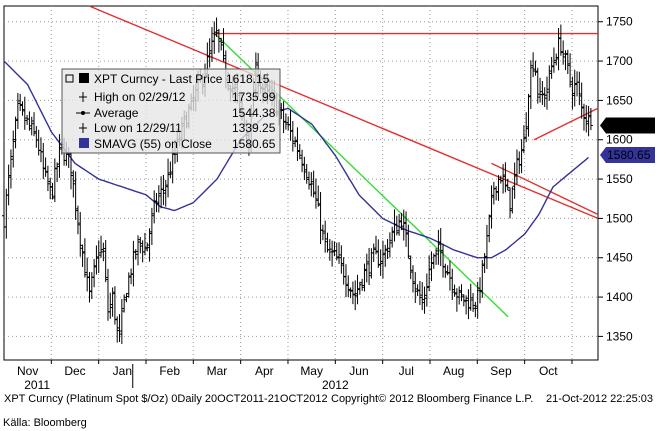  What do you see at coordinates (627, 125) in the screenshot?
I see `last-price-tag-shape` at bounding box center [627, 125].